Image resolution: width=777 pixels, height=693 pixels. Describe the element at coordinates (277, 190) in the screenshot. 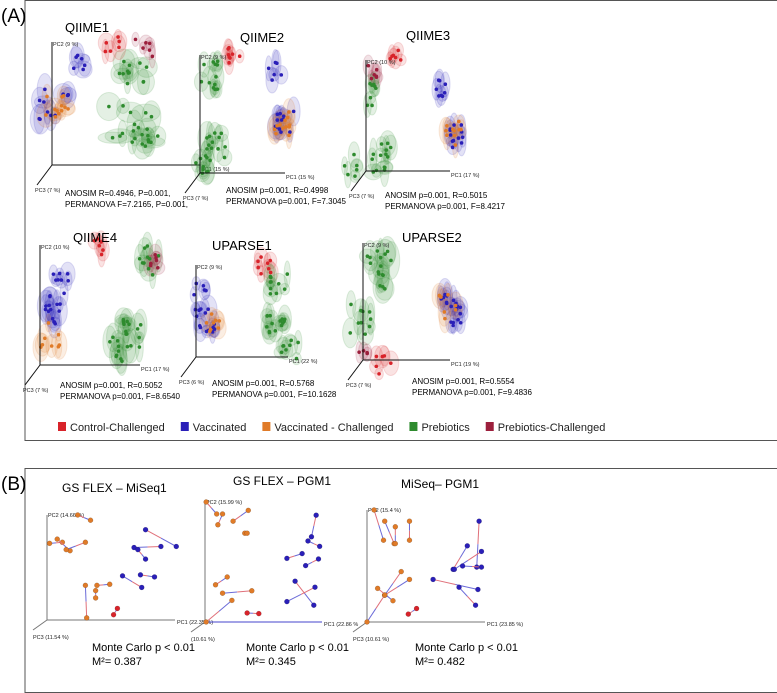

I see `anosim-stat: ANOSIM p=0.001, R=0.4998` at that location.